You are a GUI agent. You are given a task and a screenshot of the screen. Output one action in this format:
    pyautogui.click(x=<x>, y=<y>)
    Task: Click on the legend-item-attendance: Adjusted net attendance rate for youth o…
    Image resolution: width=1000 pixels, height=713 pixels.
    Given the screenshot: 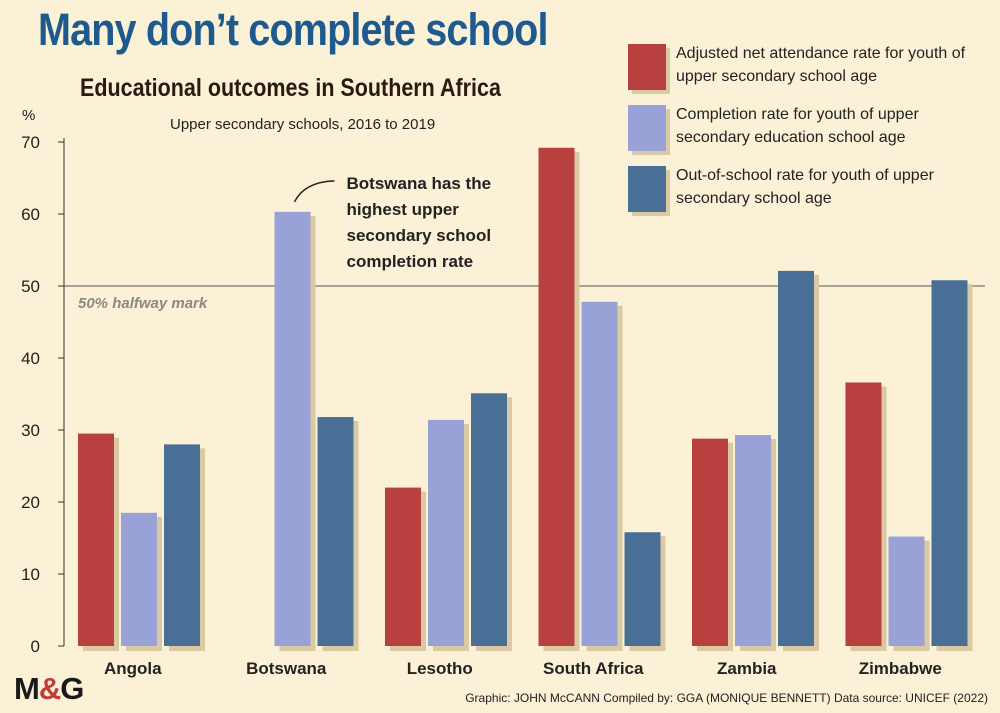 What is the action you would take?
    pyautogui.click(x=813, y=67)
    